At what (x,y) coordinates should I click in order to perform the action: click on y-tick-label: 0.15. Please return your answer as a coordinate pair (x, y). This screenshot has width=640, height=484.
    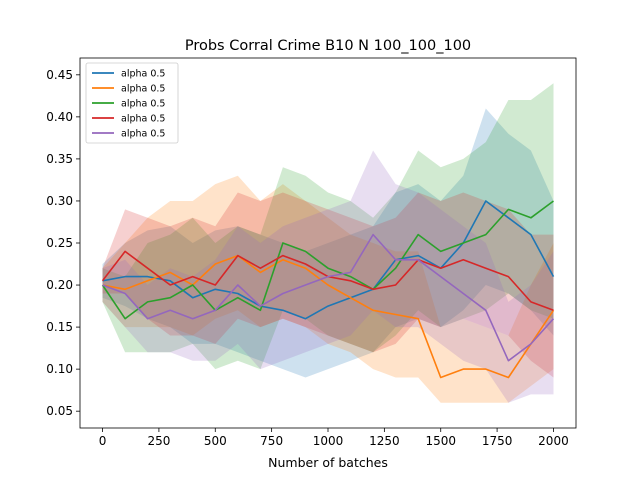
    Looking at the image, I should click on (59, 327).